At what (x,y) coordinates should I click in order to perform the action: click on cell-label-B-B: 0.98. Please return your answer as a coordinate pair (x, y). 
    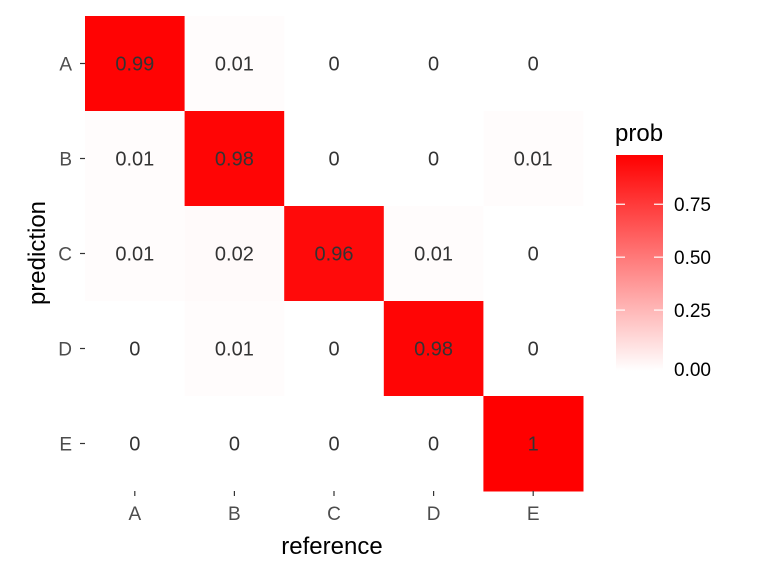
    Looking at the image, I should click on (234, 160).